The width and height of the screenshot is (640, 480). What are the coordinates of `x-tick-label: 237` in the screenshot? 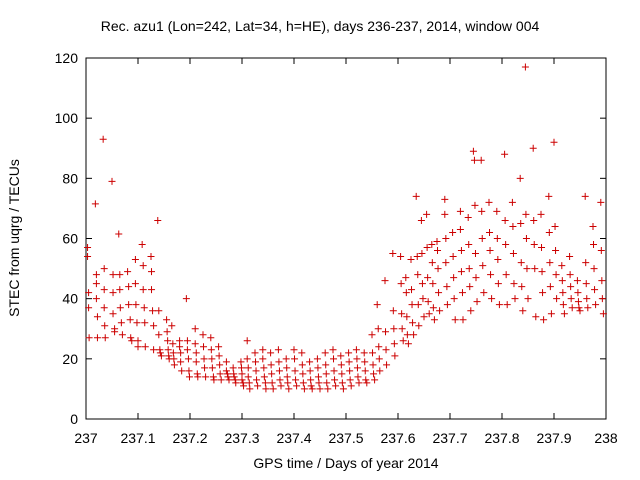 It's located at (86, 438).